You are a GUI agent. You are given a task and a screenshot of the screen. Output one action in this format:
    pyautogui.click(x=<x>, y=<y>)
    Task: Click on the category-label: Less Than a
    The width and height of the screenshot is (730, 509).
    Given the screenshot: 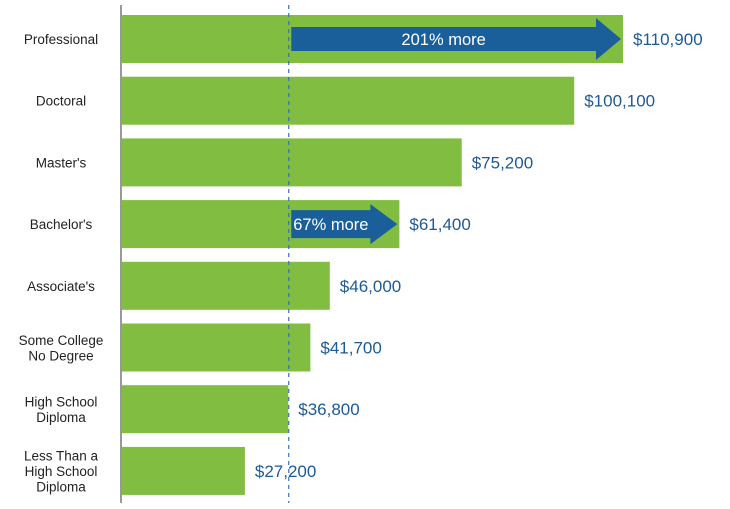 What is the action you would take?
    pyautogui.click(x=61, y=455)
    